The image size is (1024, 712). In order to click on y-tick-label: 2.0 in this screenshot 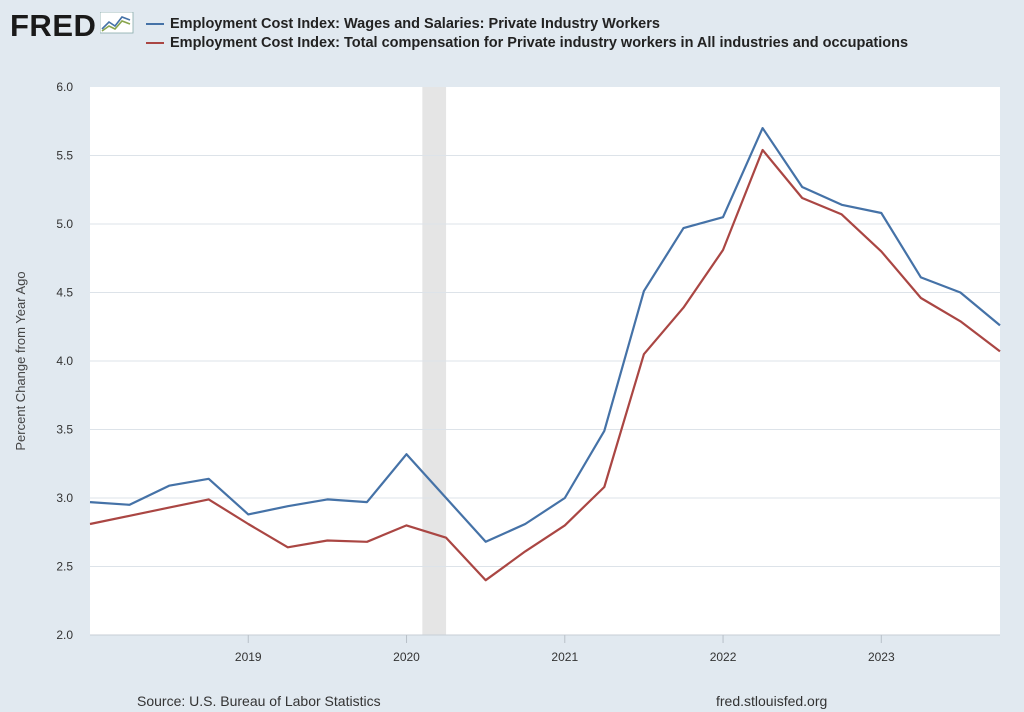, I will do `click(64, 635)`.